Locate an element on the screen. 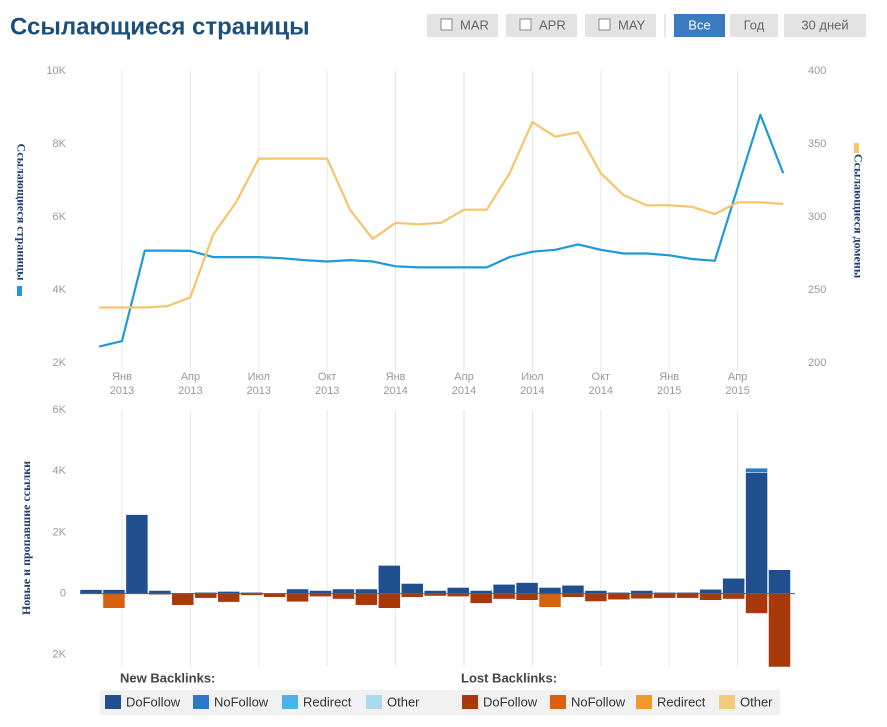  legend-label: NoFollow is located at coordinates (598, 701).